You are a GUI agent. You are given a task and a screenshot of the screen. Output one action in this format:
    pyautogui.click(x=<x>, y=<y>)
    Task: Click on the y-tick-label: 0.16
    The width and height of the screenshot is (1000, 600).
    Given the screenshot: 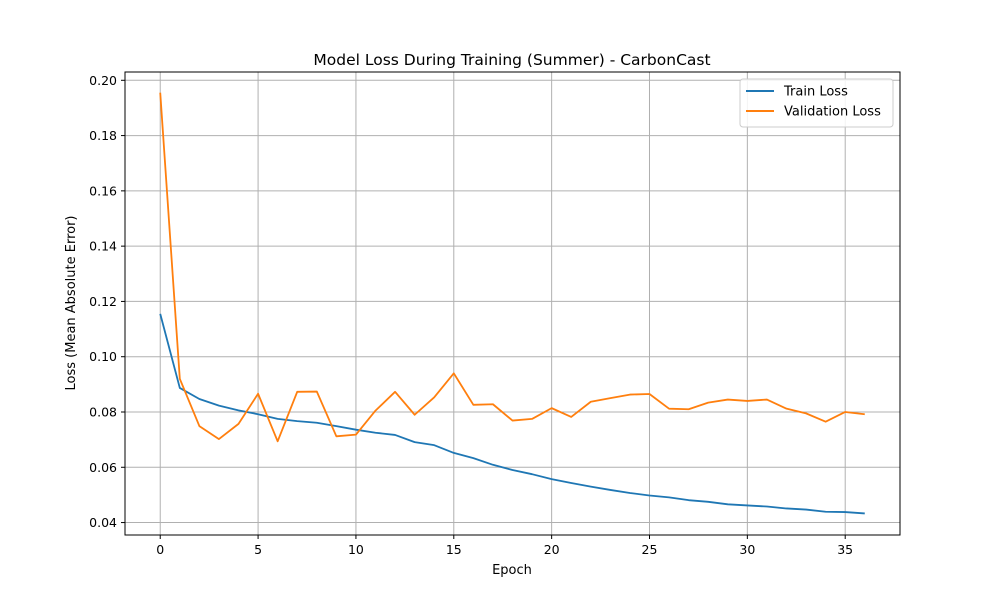 What is the action you would take?
    pyautogui.click(x=103, y=190)
    